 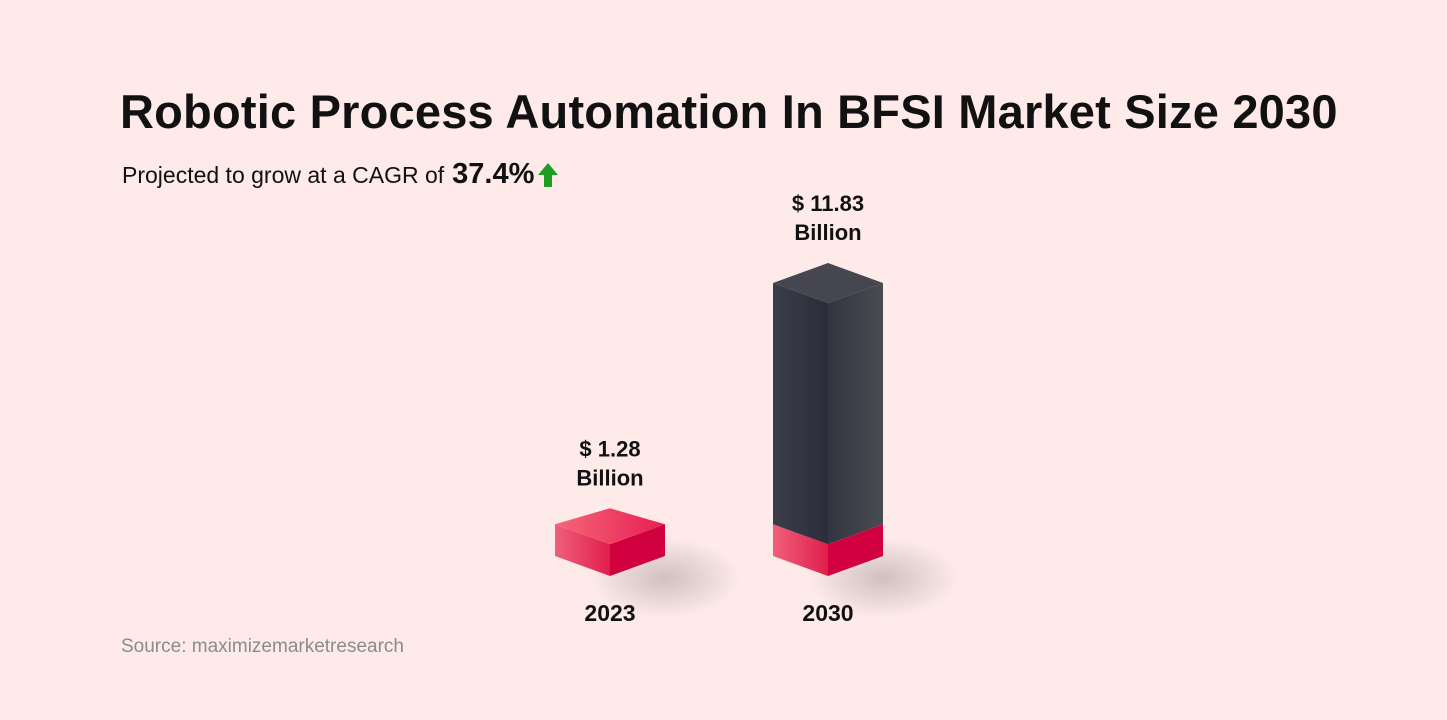 I want to click on bar-2030, so click(x=865, y=440).